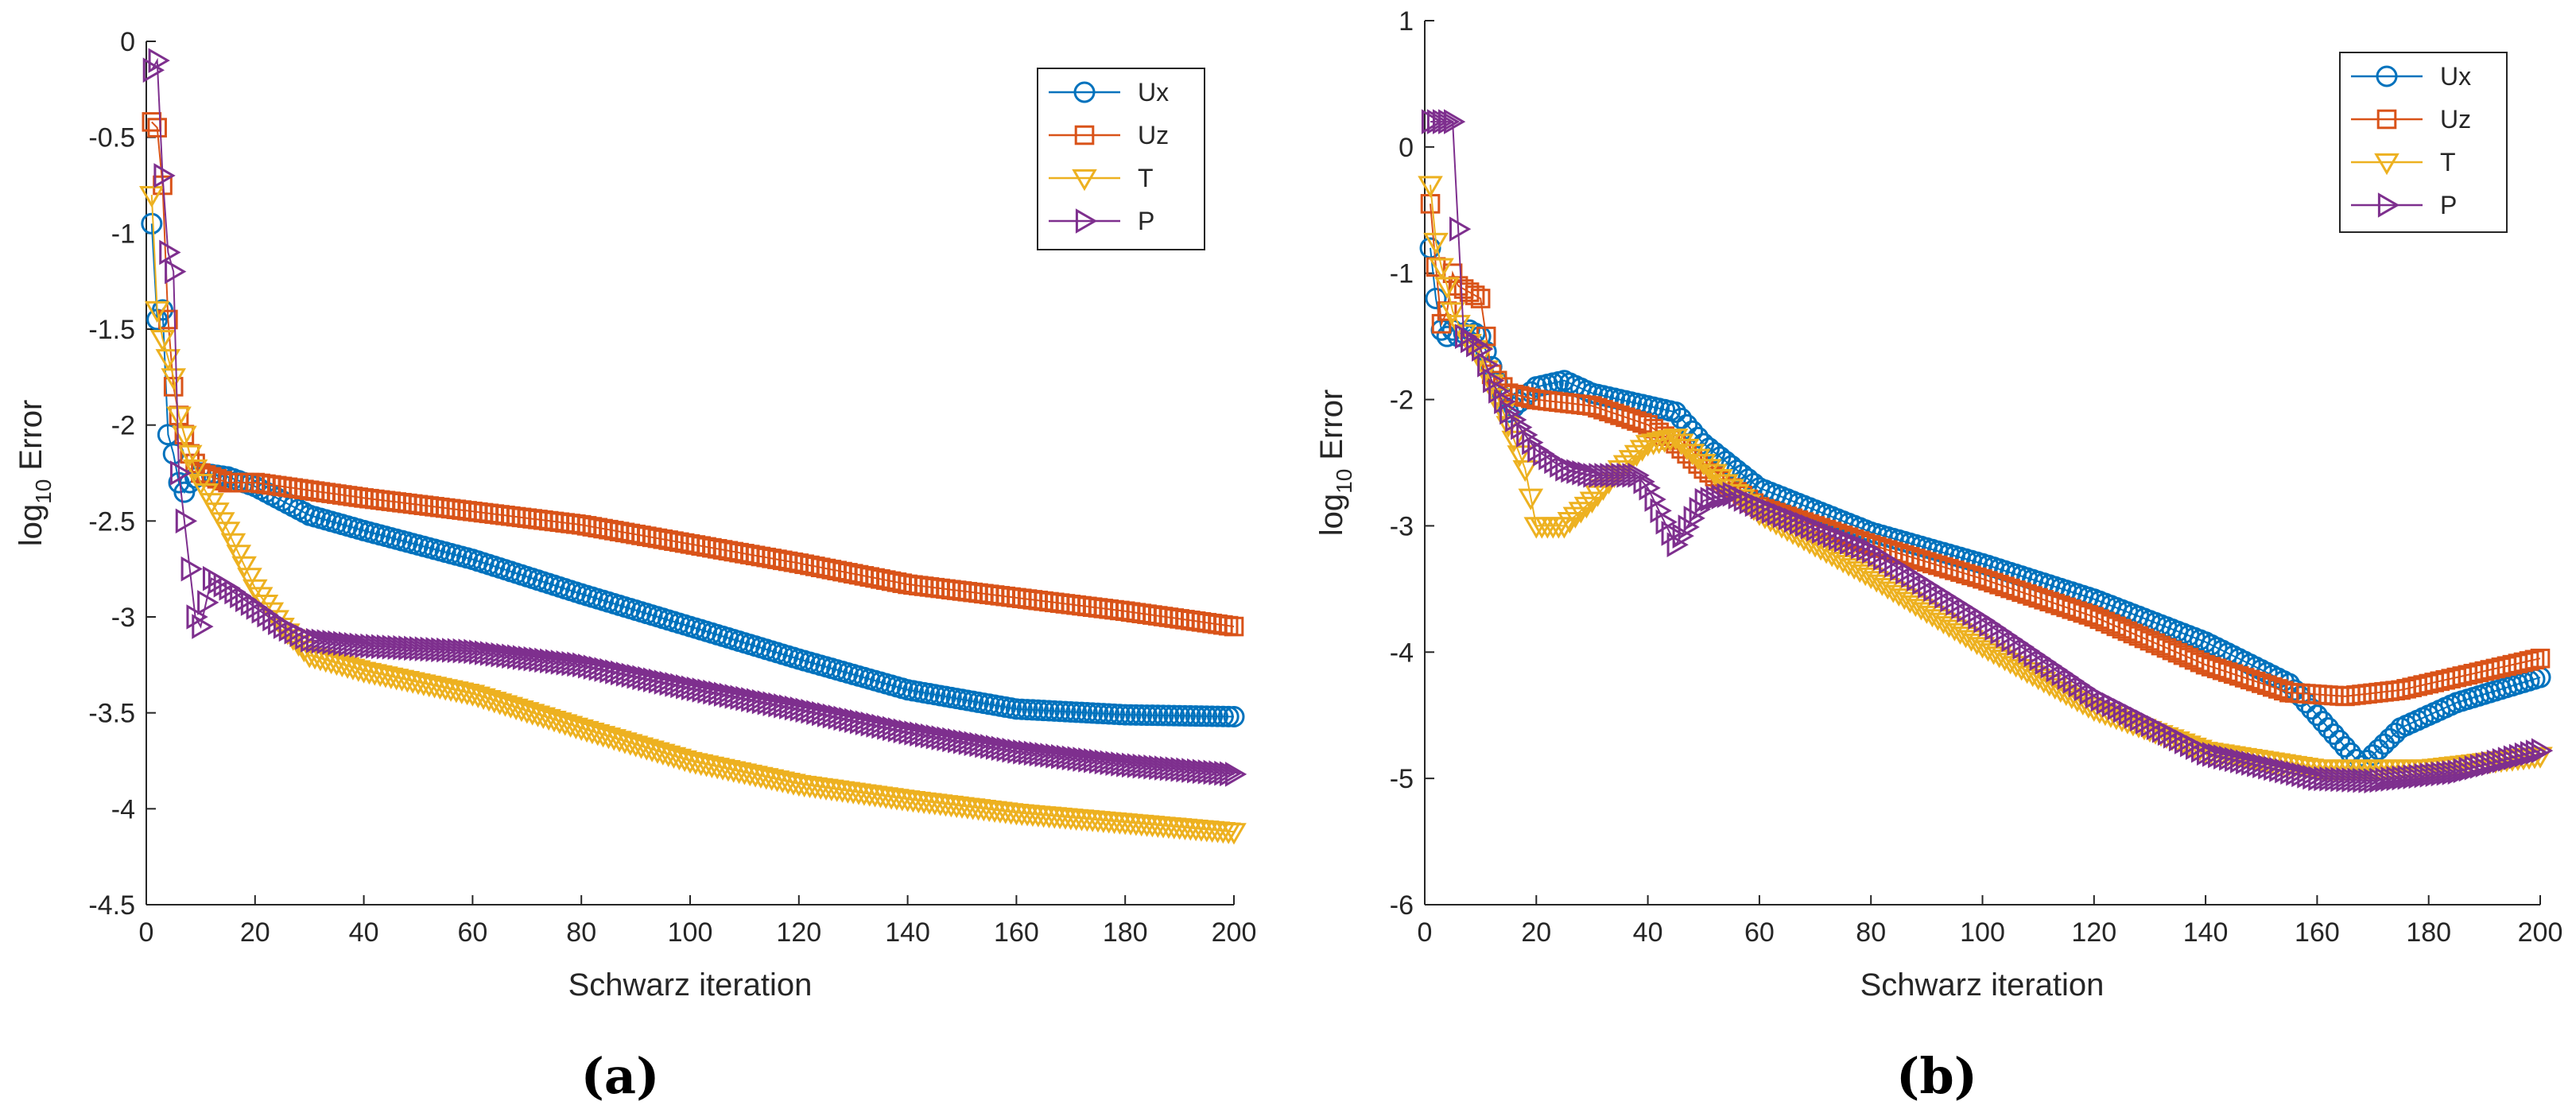 This screenshot has height=1113, width=2576. I want to click on legend-box, so click(2423, 142).